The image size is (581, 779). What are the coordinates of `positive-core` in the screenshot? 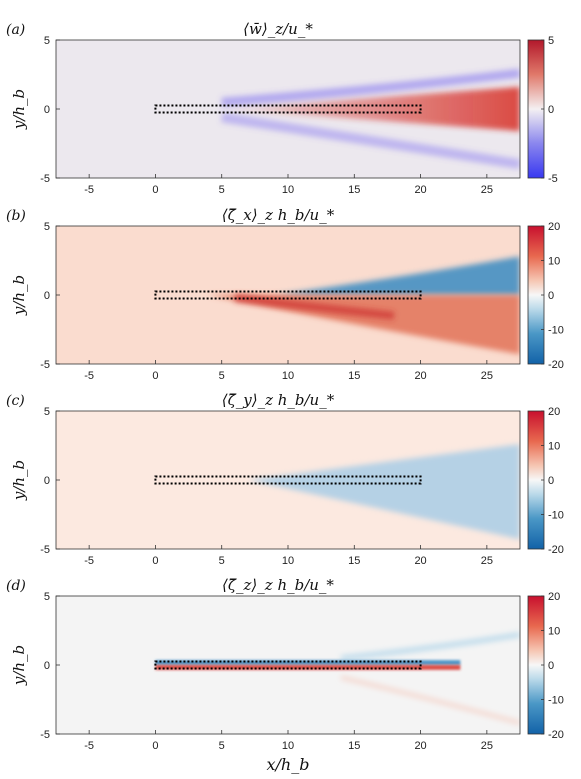 It's located at (314, 306).